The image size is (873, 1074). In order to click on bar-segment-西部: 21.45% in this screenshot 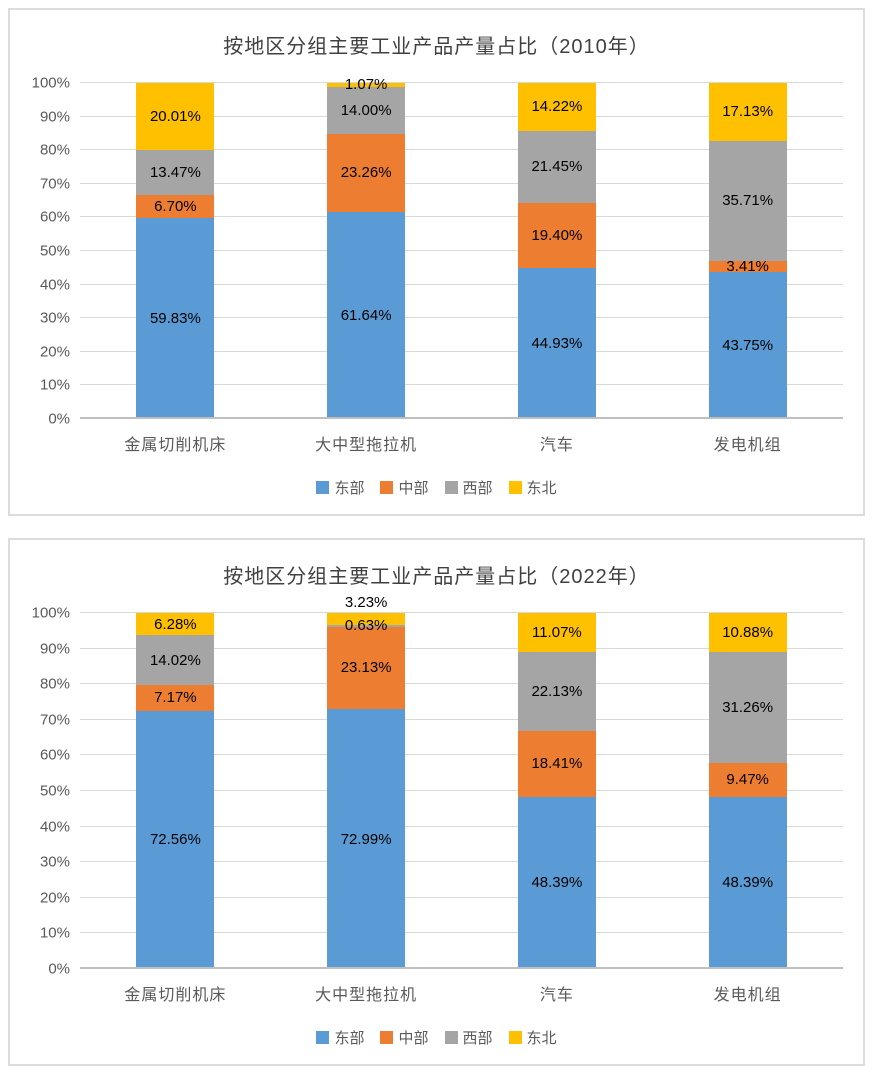, I will do `click(556, 166)`.